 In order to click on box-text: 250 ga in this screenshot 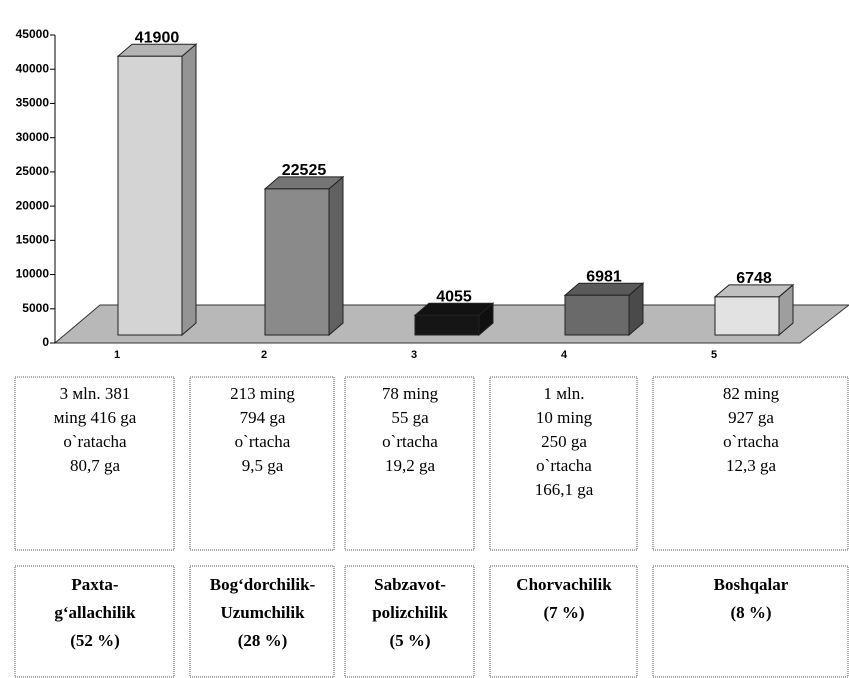, I will do `click(564, 441)`.